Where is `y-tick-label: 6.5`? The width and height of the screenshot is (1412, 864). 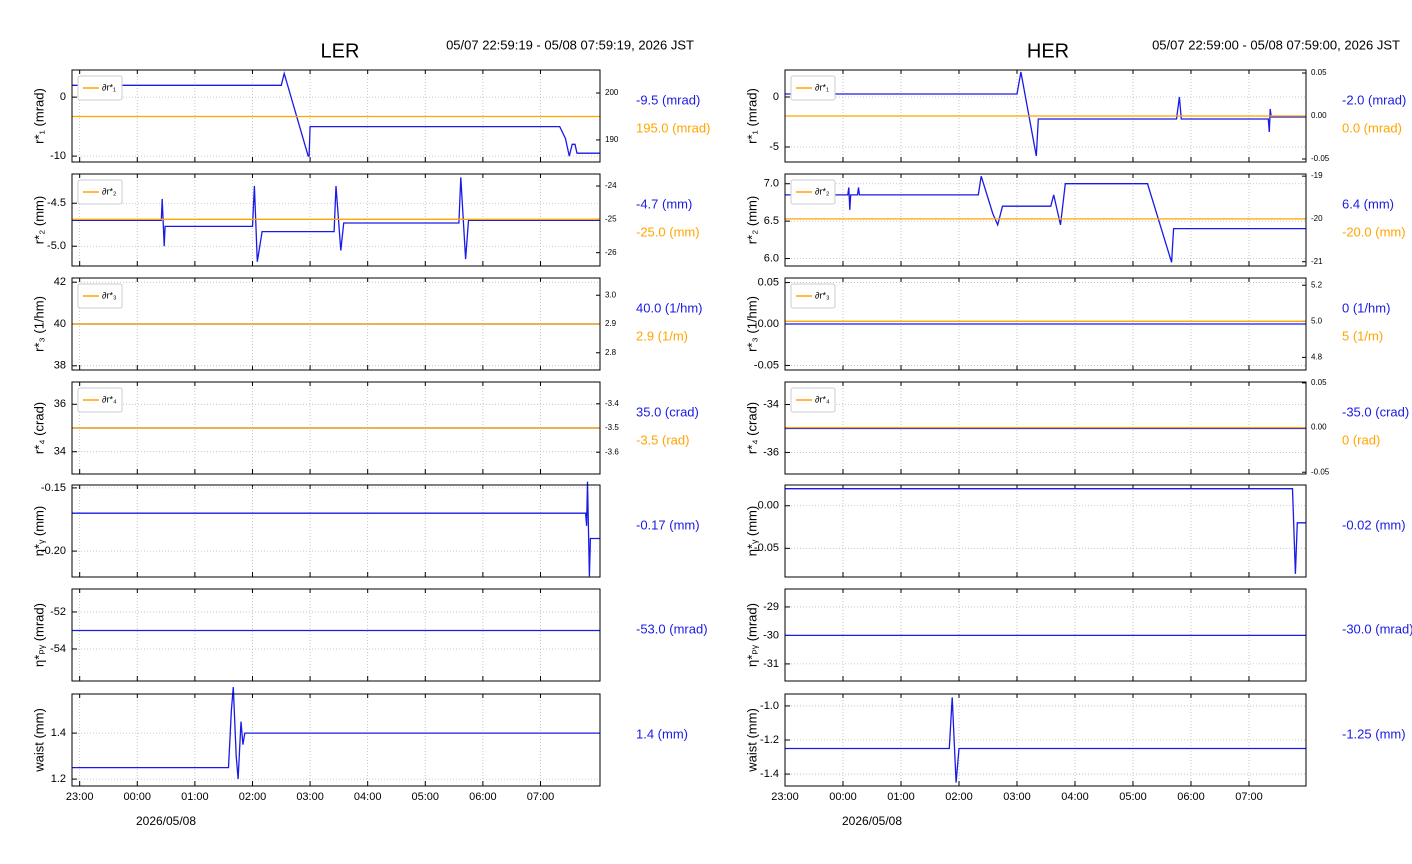 y-tick-label: 6.5 is located at coordinates (771, 221).